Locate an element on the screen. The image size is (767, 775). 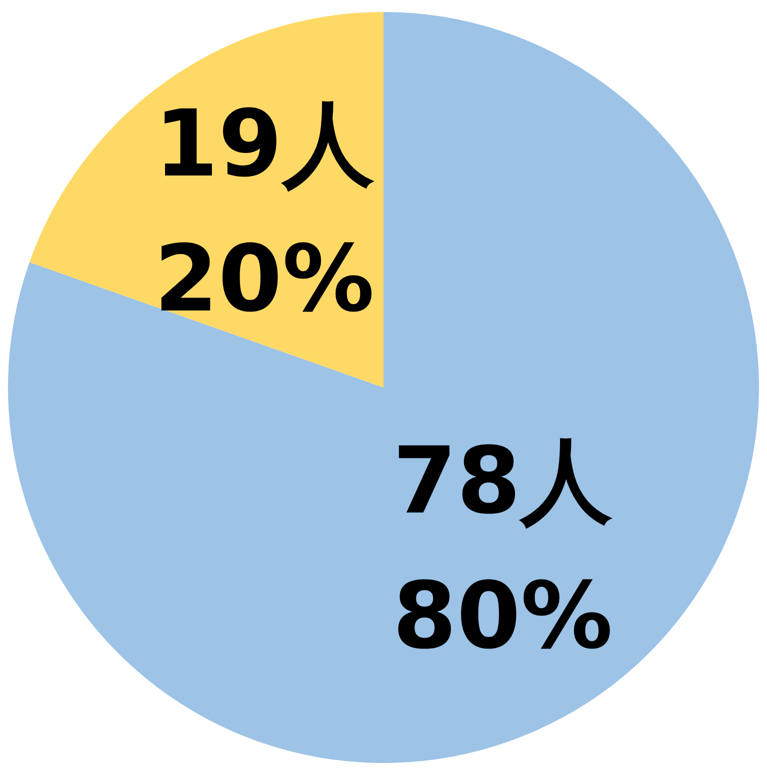
data-label: 78人 80% is located at coordinates (502, 549).